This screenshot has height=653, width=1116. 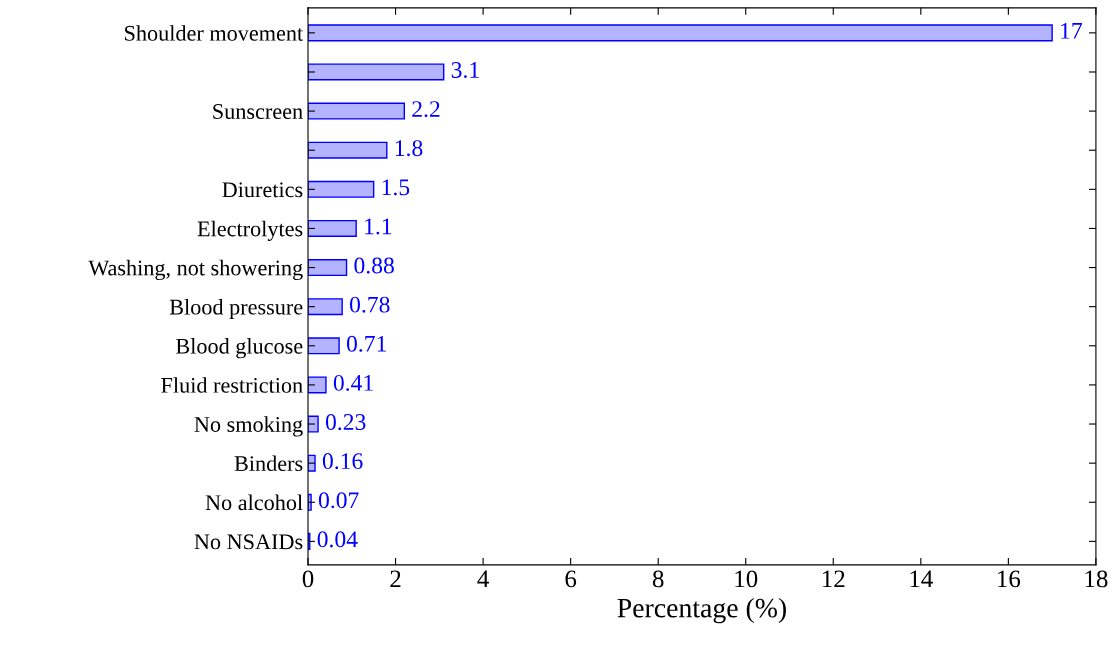 I want to click on x-axis-title: Percentage (%), so click(x=701, y=610).